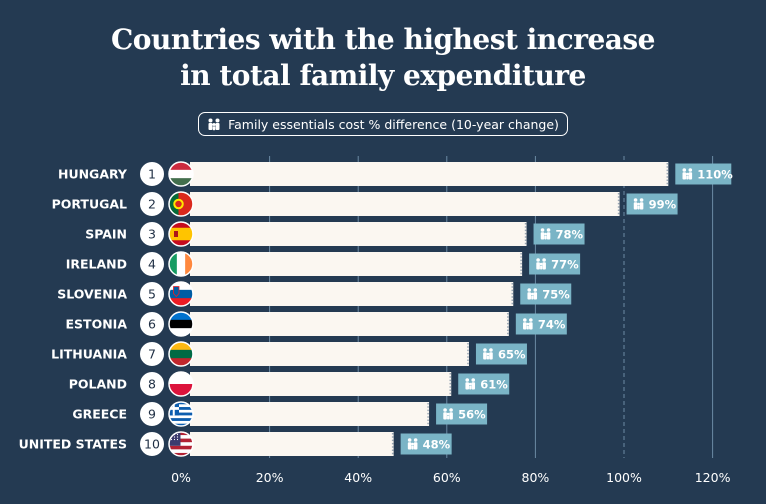 This screenshot has height=504, width=766. What do you see at coordinates (106, 234) in the screenshot?
I see `country-label: SPAIN` at bounding box center [106, 234].